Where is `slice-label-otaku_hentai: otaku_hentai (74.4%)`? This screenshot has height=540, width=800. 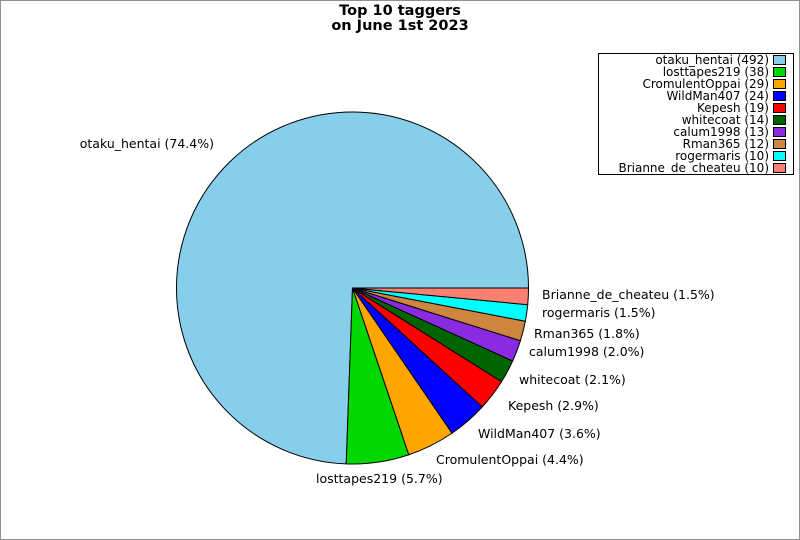 slice-label-otaku_hentai: otaku_hentai (74.4%) is located at coordinates (146, 143).